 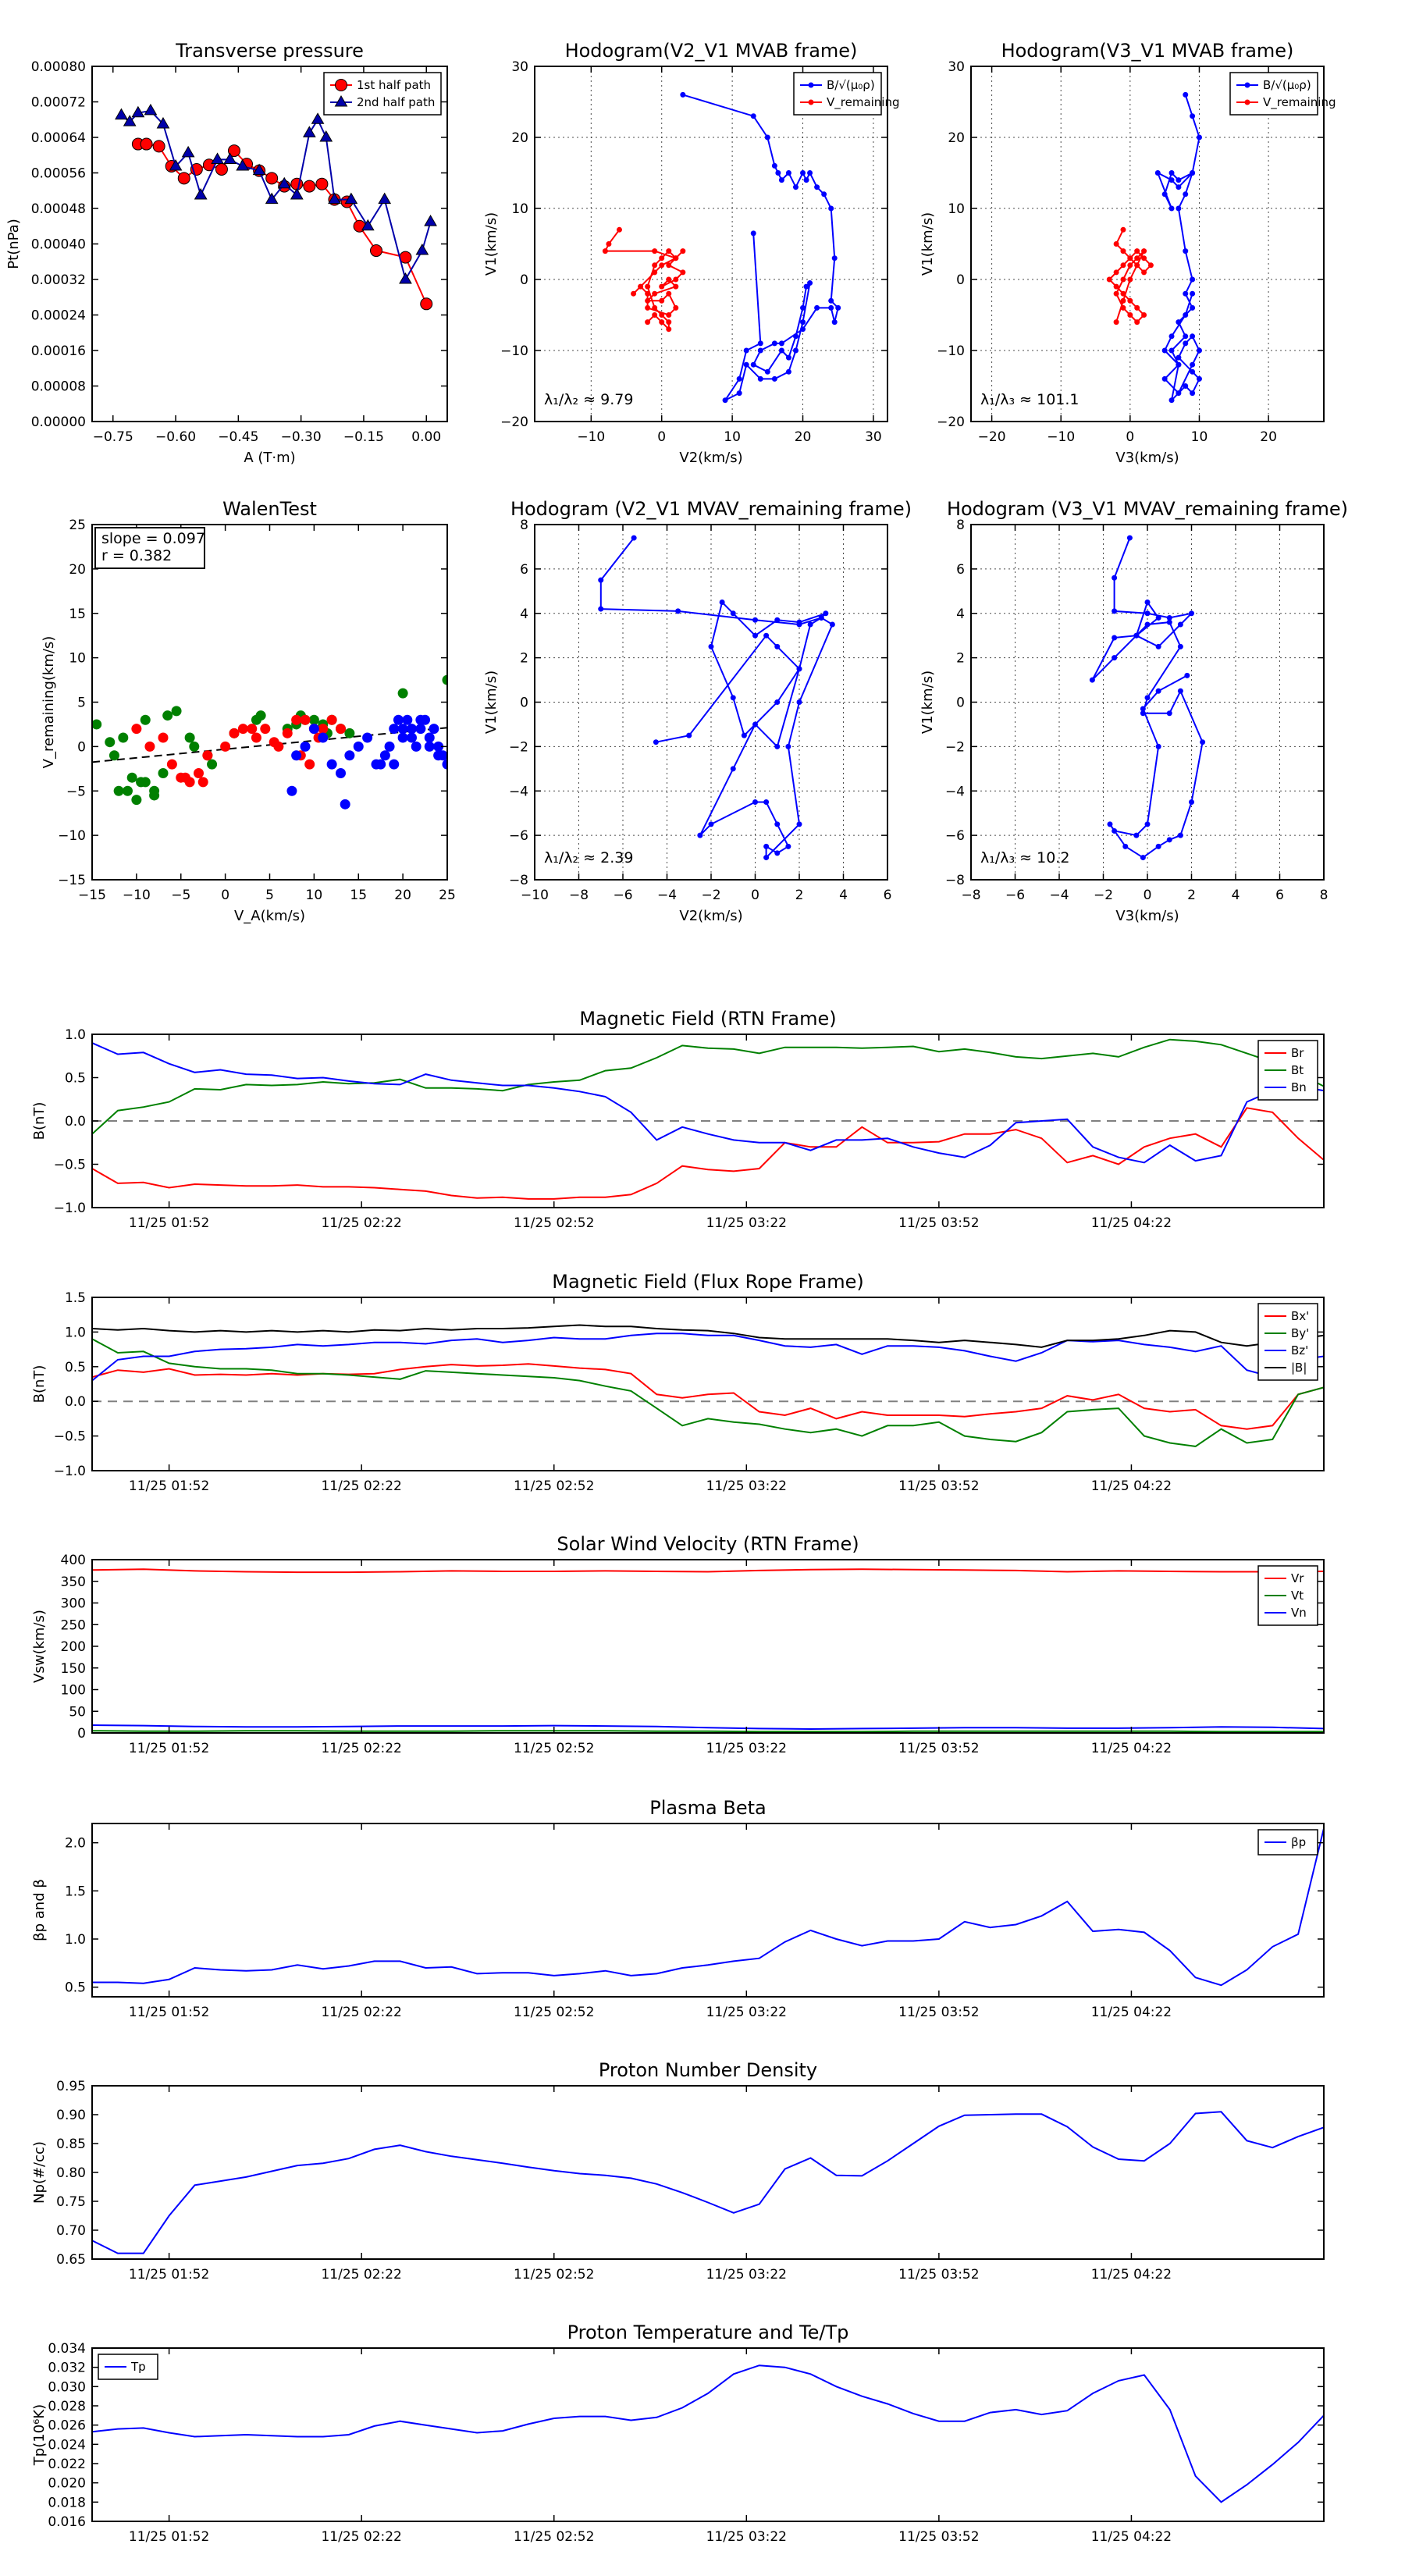 What do you see at coordinates (59, 103) in the screenshot?
I see `y-tick-label: 0.00072` at bounding box center [59, 103].